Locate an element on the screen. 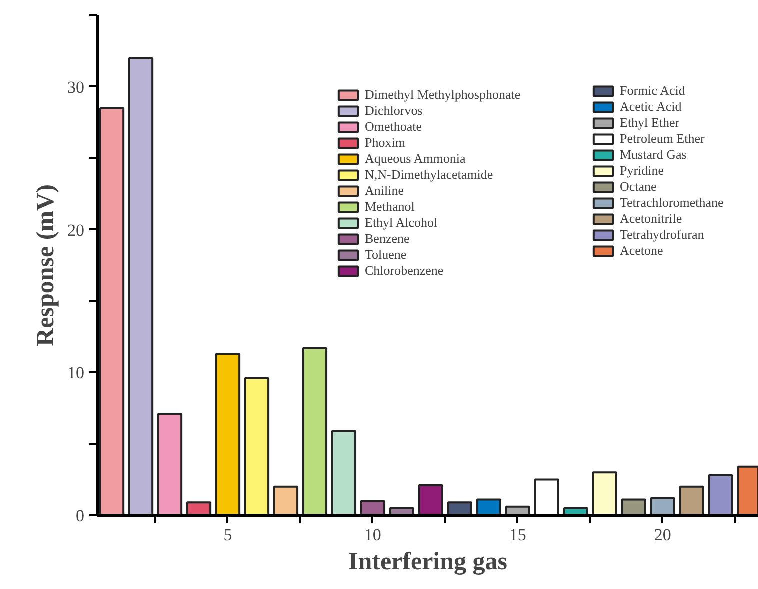  legend-label: Ethyl Alcohol is located at coordinates (401, 223).